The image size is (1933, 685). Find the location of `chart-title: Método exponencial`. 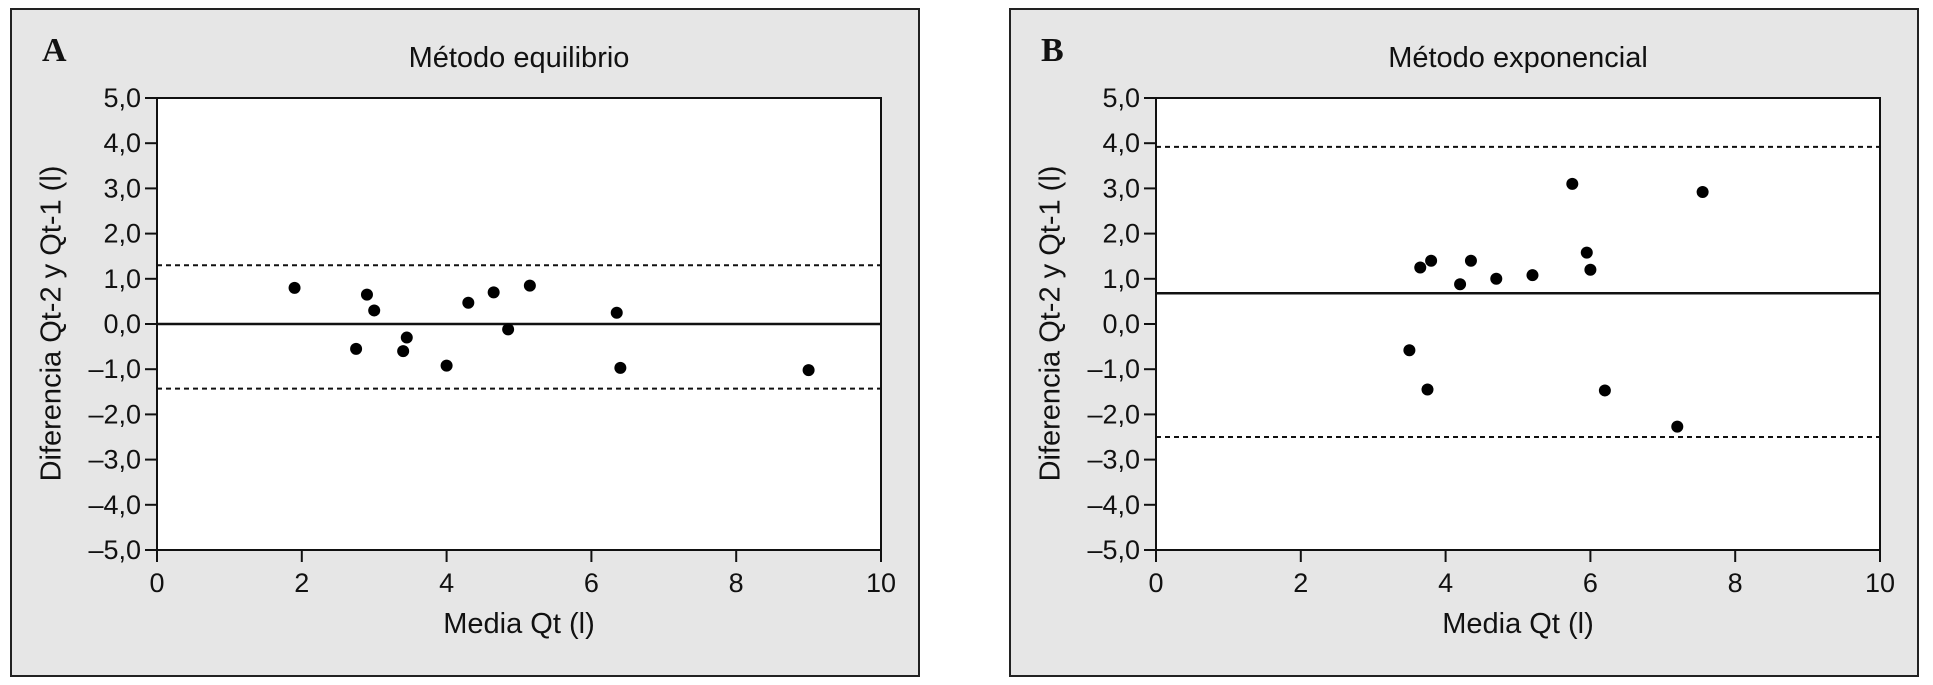

chart-title: Método exponencial is located at coordinates (1518, 58).